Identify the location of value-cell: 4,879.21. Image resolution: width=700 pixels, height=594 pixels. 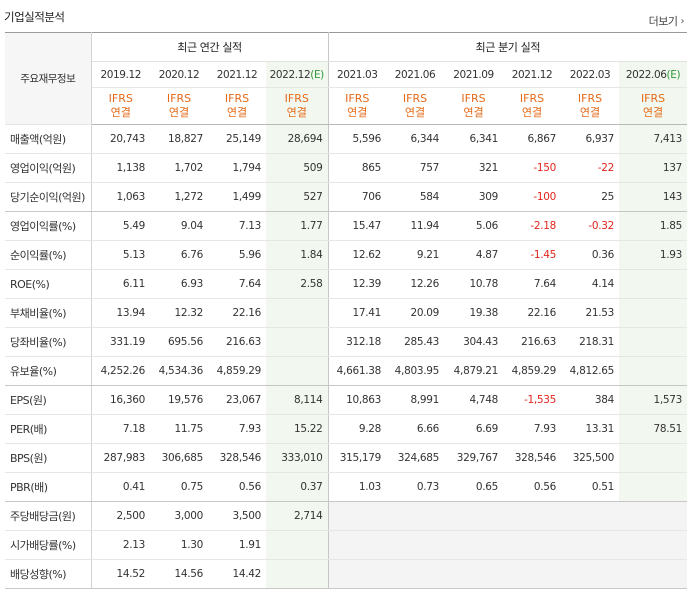
(474, 371).